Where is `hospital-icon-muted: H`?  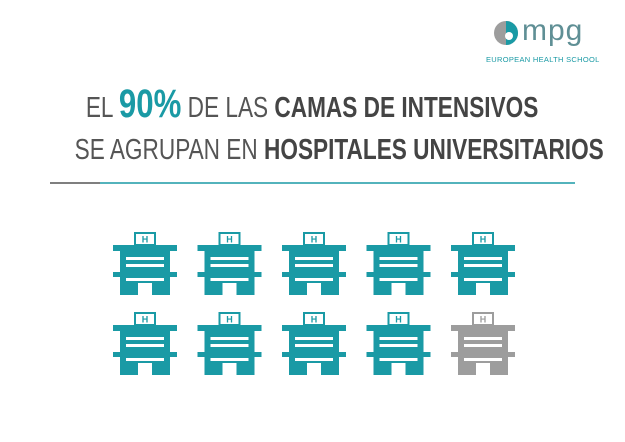 hospital-icon-muted: H is located at coordinates (483, 343).